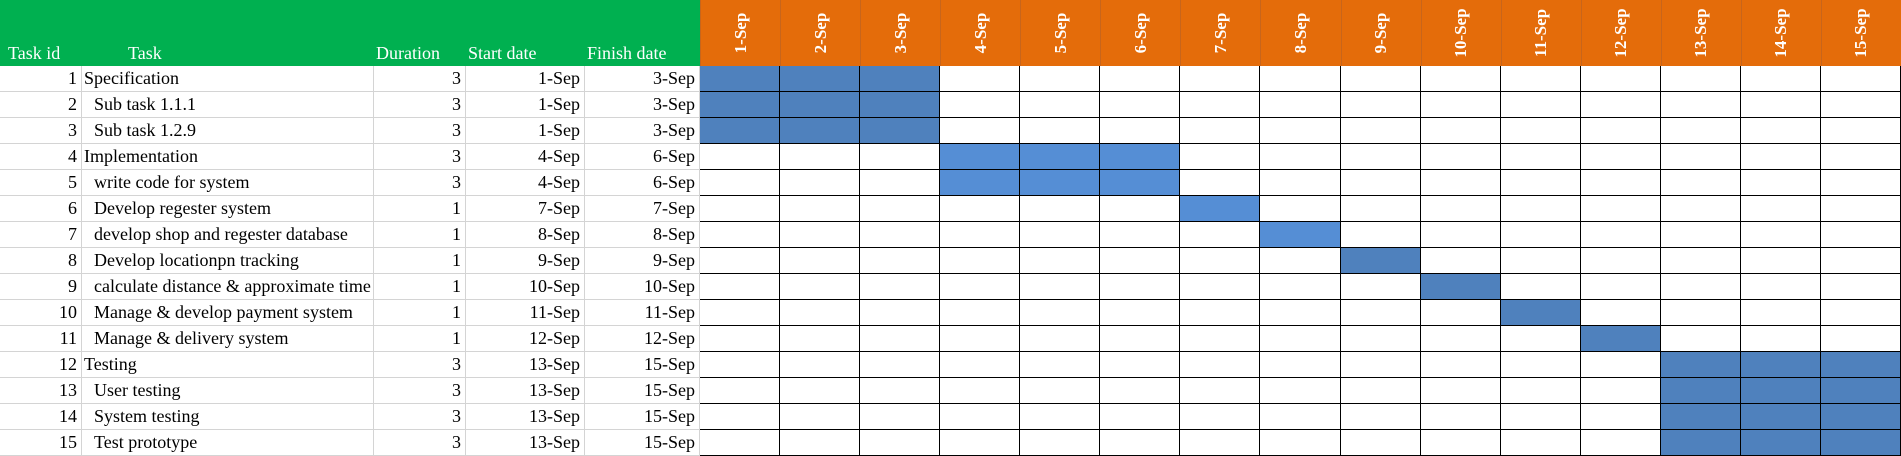 The width and height of the screenshot is (1901, 456). Describe the element at coordinates (228, 339) in the screenshot. I see `task-name-cell: Manage & delivery system` at that location.